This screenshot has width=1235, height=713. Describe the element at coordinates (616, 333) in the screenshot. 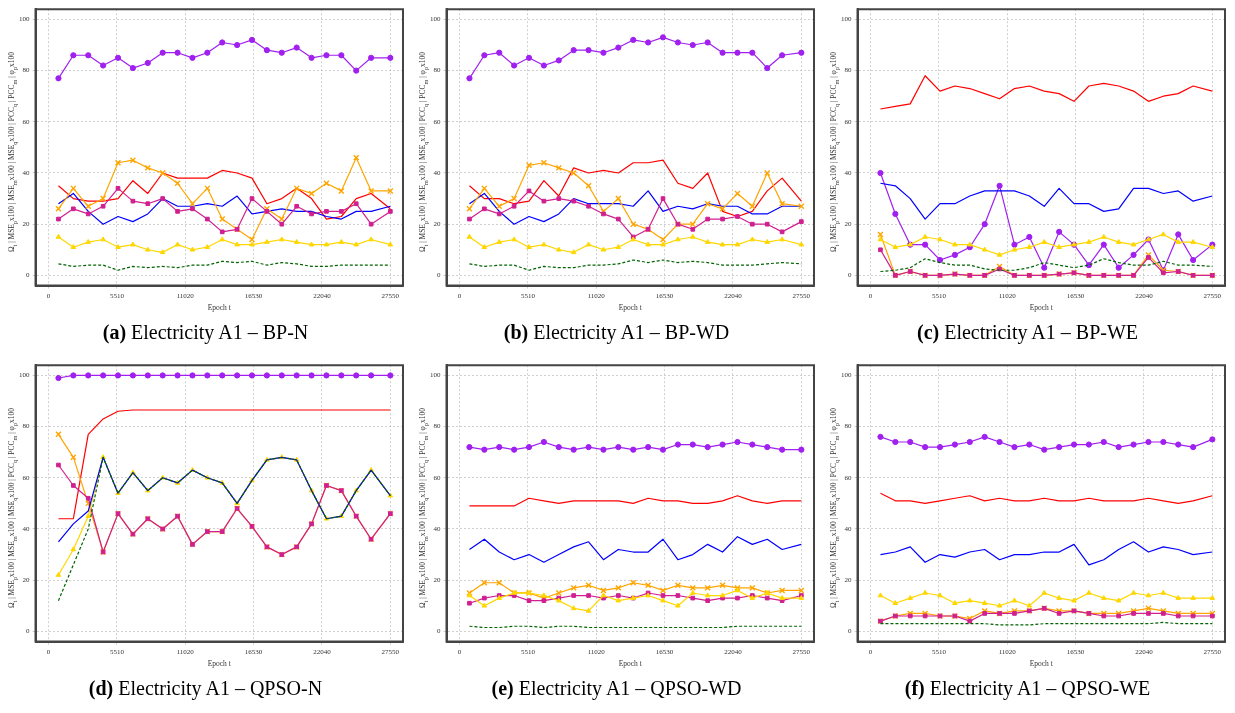

I see `text: (b) Electricity A1 – BP-WD` at that location.